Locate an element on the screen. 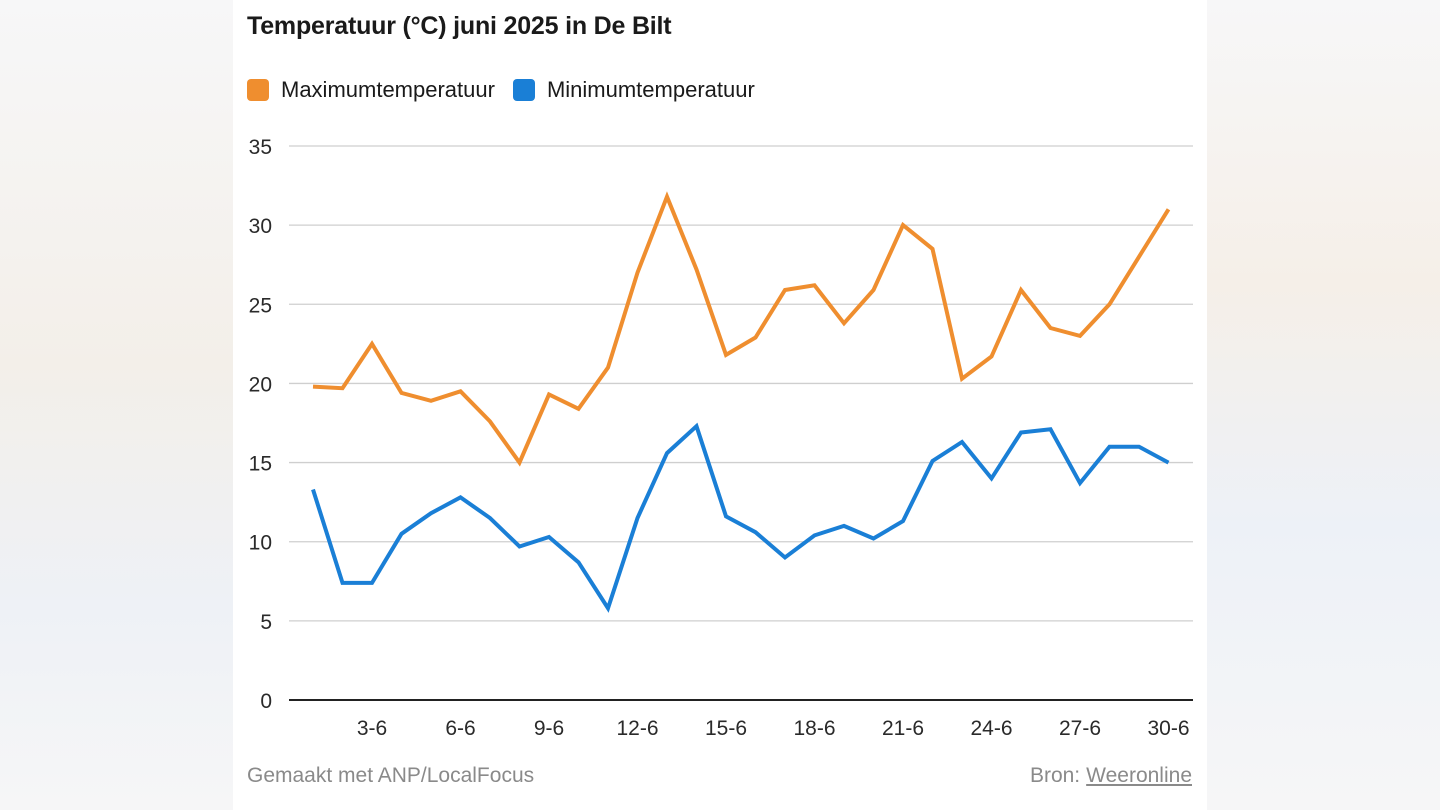  x-tick-label-27-6: 27-6 is located at coordinates (1080, 728).